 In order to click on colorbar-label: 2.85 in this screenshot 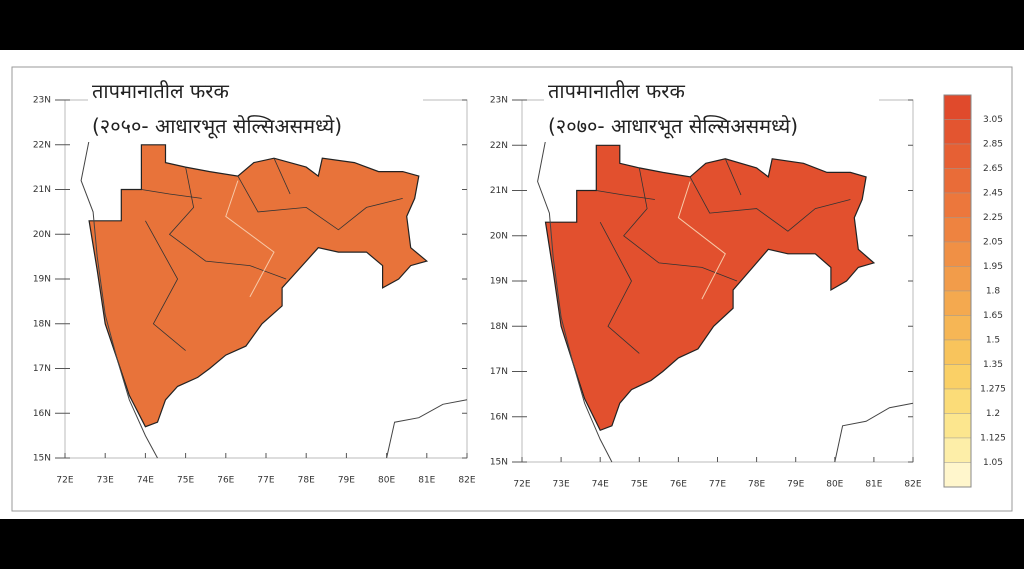, I will do `click(993, 145)`.